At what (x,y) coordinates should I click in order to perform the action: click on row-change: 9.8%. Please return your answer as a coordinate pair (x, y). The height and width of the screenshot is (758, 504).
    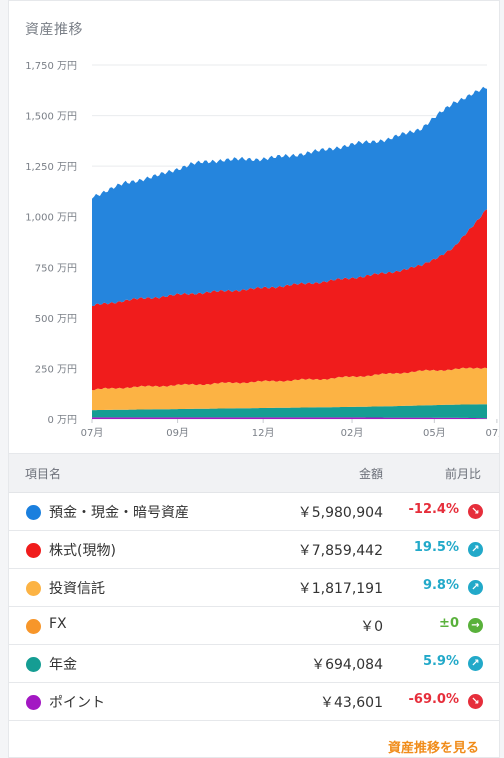
    Looking at the image, I should click on (440, 585).